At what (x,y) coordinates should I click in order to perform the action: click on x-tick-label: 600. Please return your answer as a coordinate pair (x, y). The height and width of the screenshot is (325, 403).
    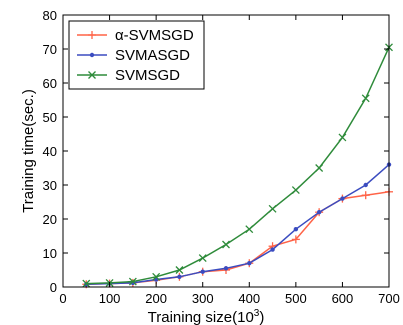
    Looking at the image, I should click on (343, 298).